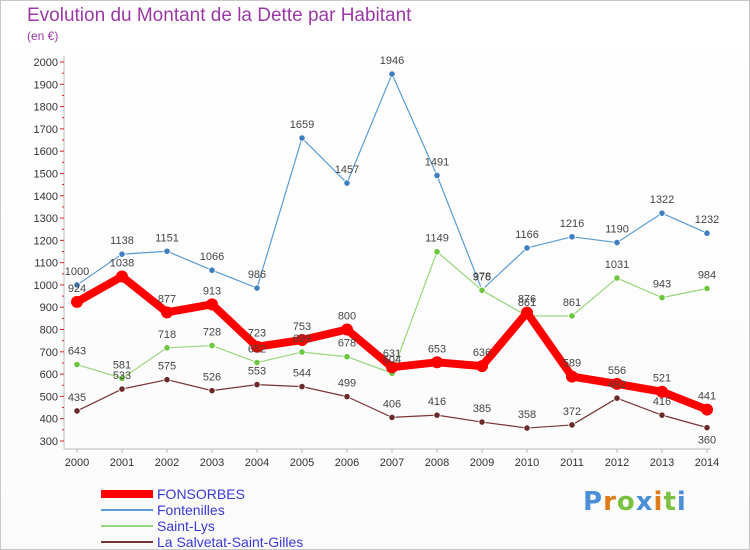 Image resolution: width=750 pixels, height=550 pixels. I want to click on y-tick-label: 1100, so click(46, 264).